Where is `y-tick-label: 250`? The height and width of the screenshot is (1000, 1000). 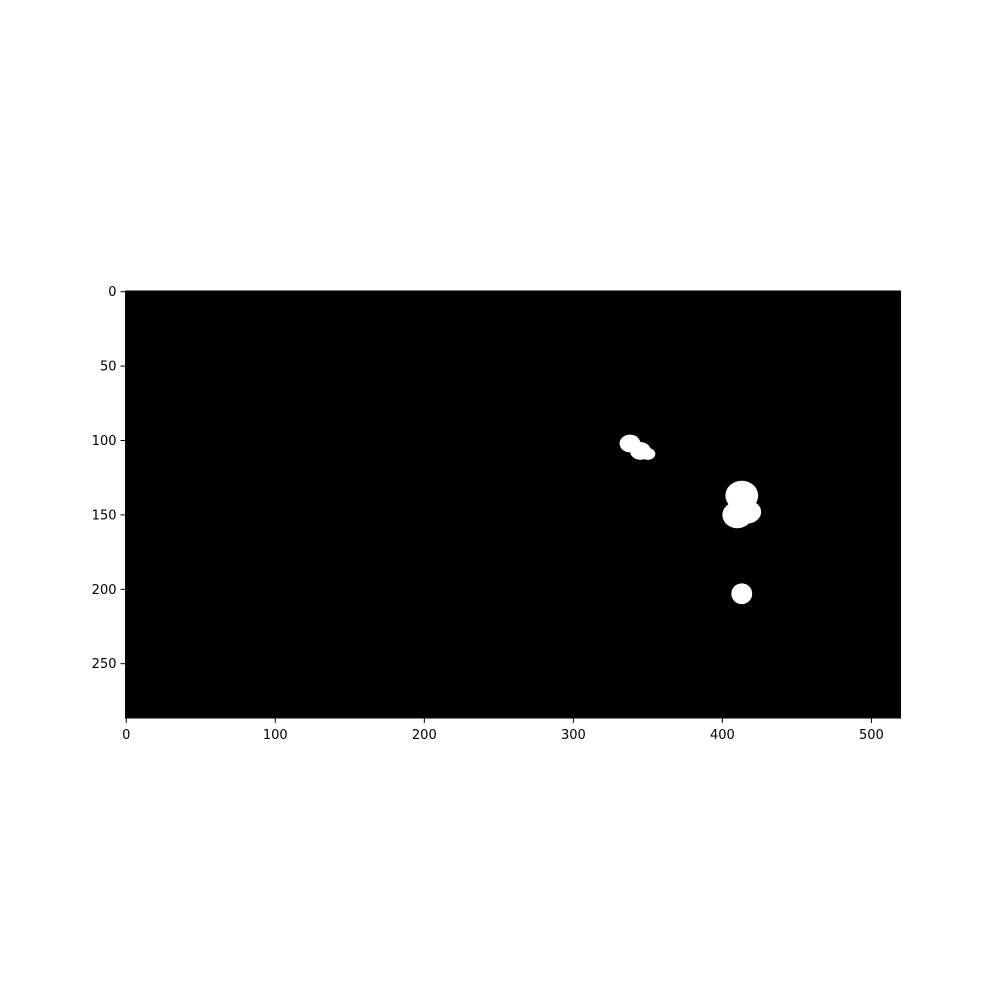 y-tick-label: 250 is located at coordinates (104, 664).